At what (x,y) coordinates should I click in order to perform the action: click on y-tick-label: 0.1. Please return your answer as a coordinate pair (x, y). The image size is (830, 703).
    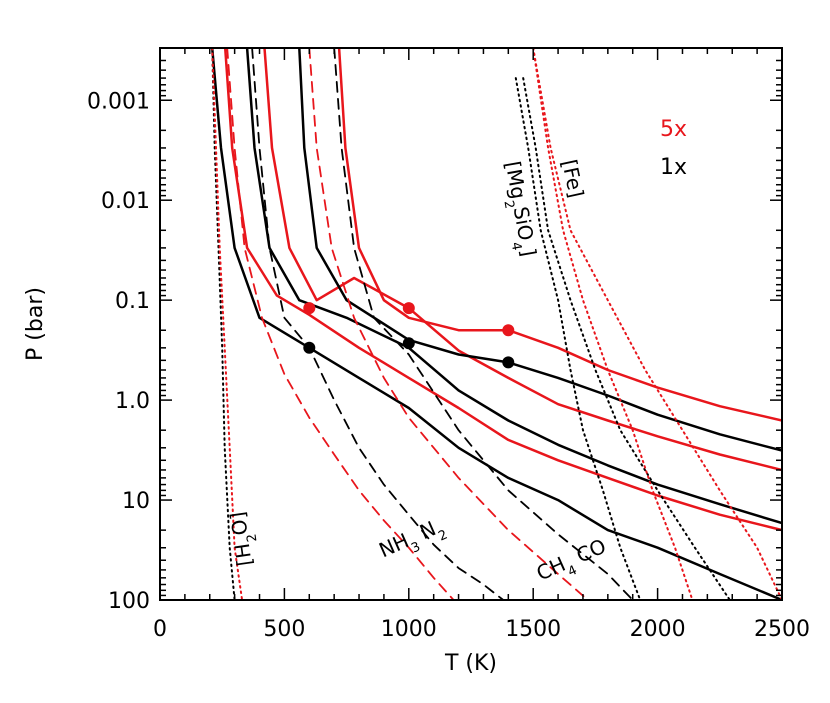
    Looking at the image, I should click on (132, 301).